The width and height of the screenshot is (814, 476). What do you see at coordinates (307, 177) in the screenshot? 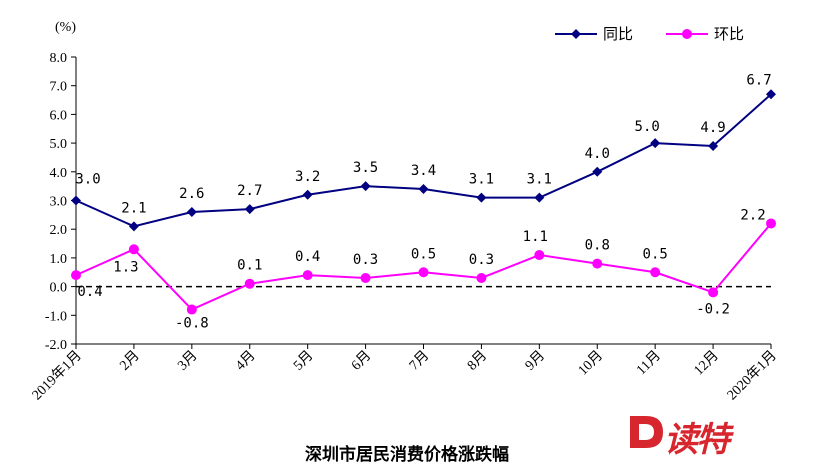
I see `data-label: 3.2` at bounding box center [307, 177].